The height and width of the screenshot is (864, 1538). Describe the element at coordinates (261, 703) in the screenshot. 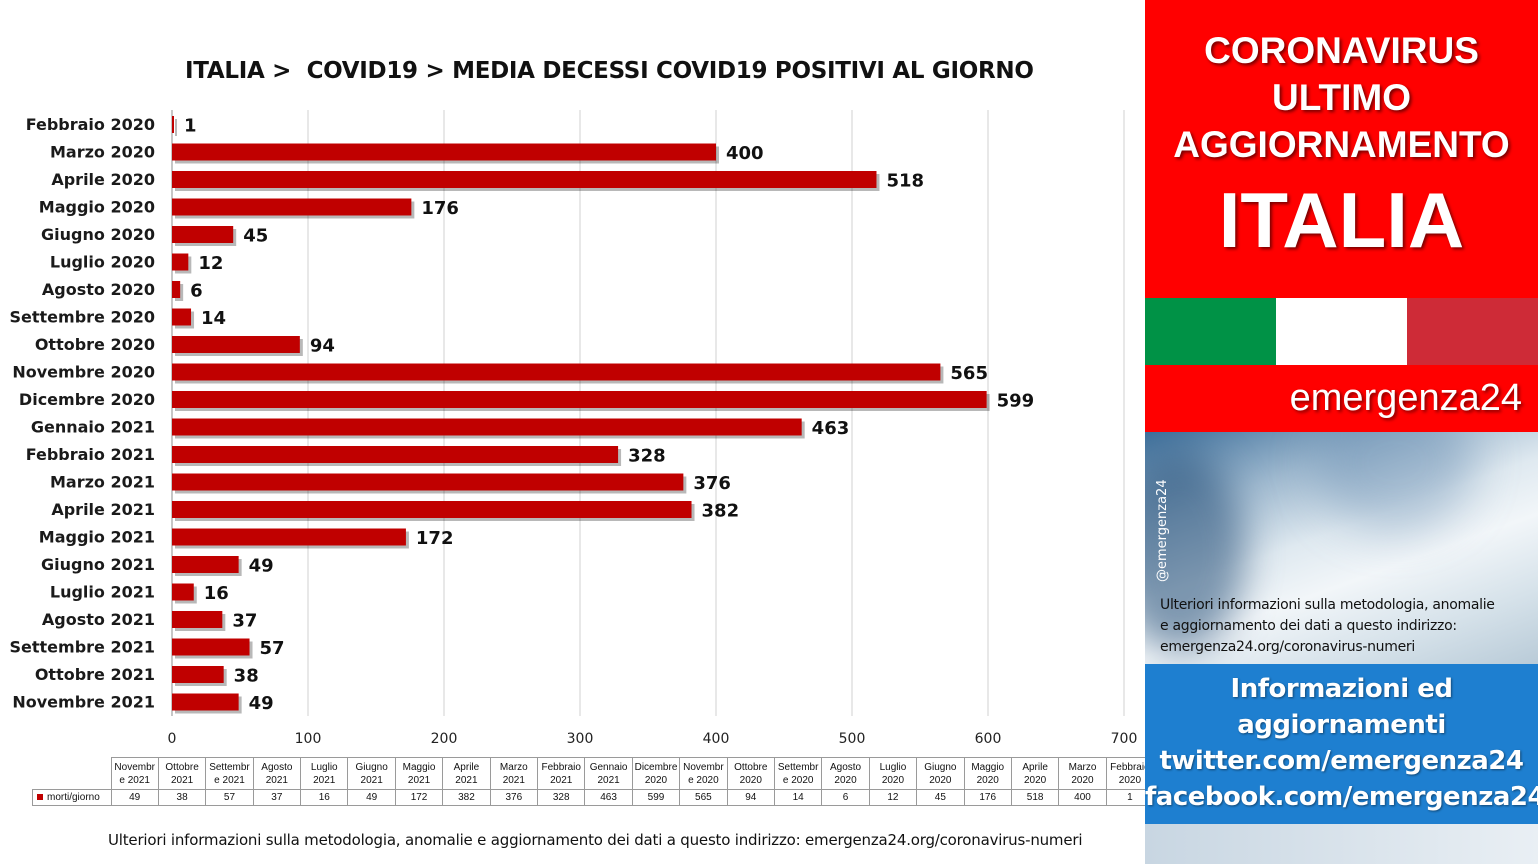

I see `data-label: 49` at that location.